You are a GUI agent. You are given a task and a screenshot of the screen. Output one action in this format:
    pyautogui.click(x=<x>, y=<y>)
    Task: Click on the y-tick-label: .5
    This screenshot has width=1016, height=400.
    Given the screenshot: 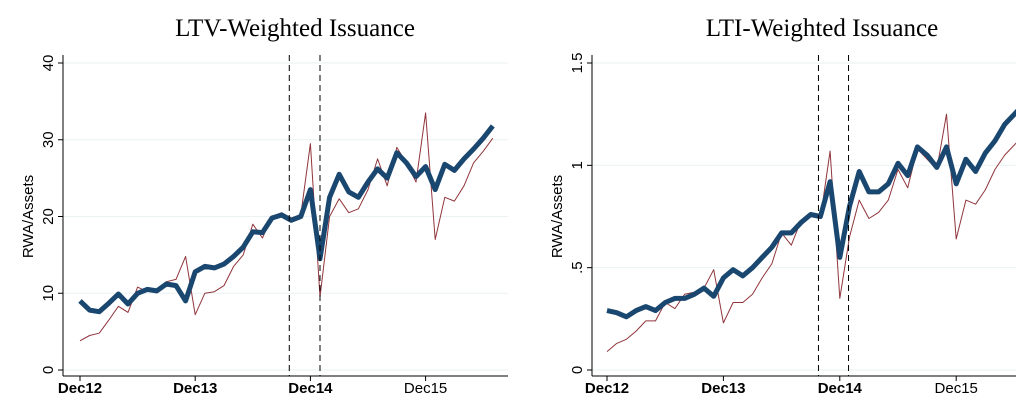 What is the action you would take?
    pyautogui.click(x=577, y=267)
    